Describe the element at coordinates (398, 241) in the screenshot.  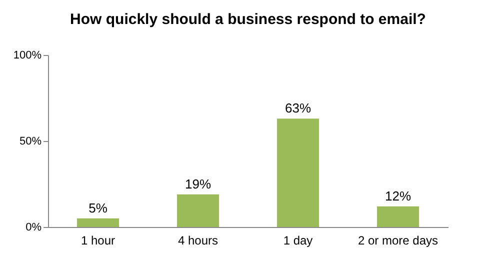
I see `x-tick-label: 2 or more days` at that location.